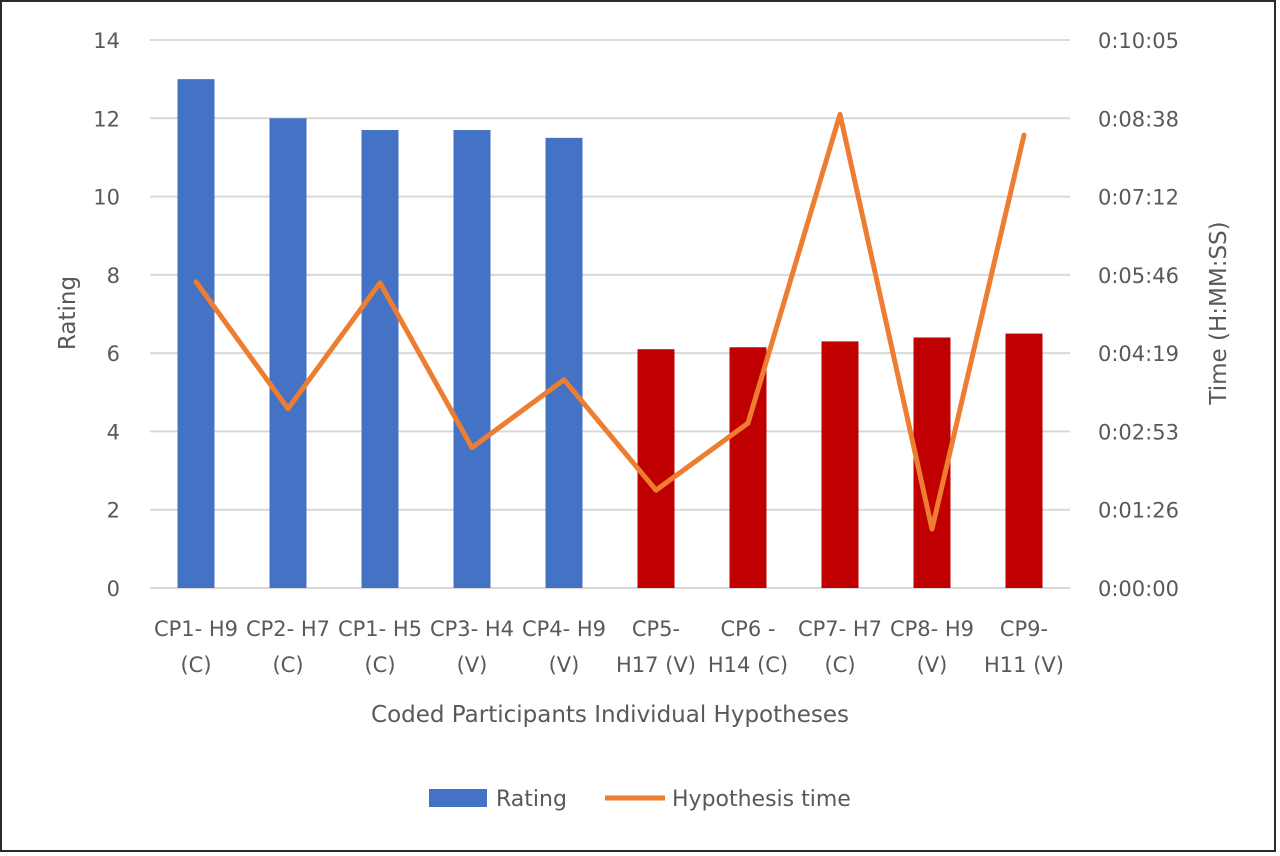  What do you see at coordinates (68, 313) in the screenshot?
I see `y-axis-left-title: Rating` at bounding box center [68, 313].